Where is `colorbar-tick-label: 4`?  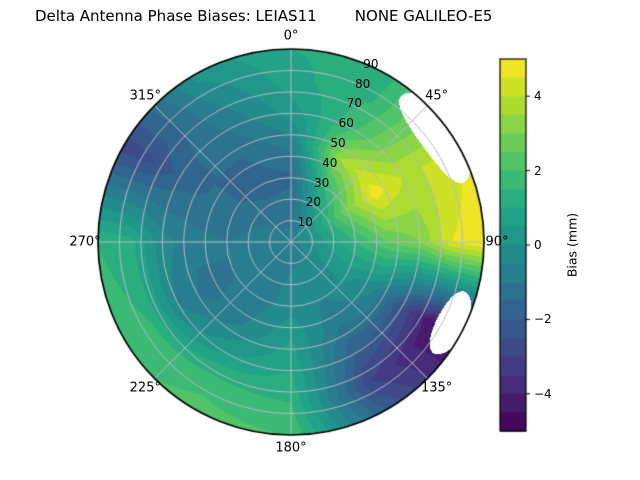
colorbar-tick-label: 4 is located at coordinates (538, 96).